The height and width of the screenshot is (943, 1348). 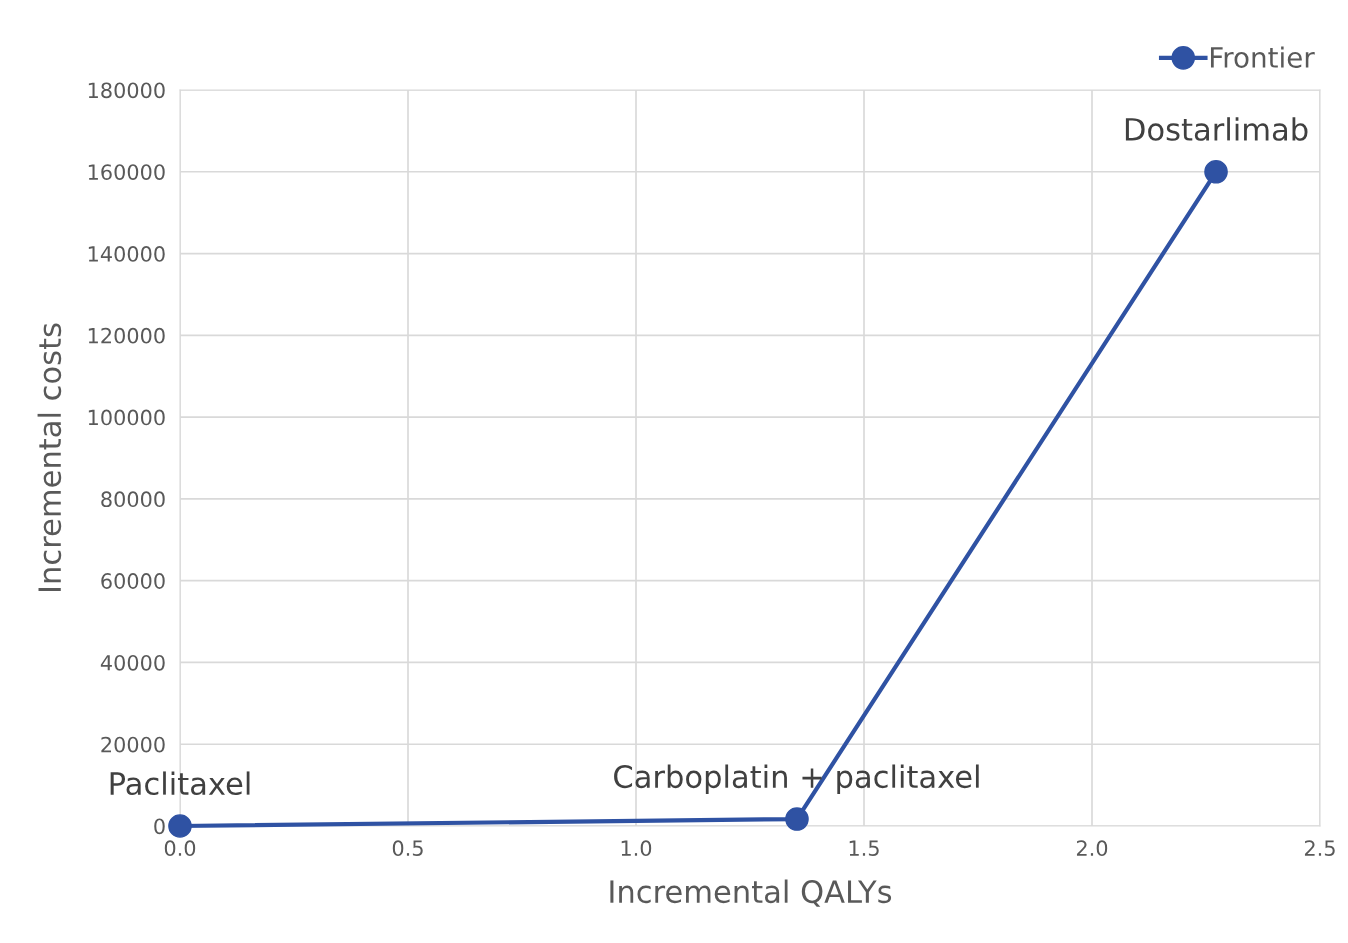 I want to click on x-axis-title: Incremental QALYs, so click(x=751, y=893).